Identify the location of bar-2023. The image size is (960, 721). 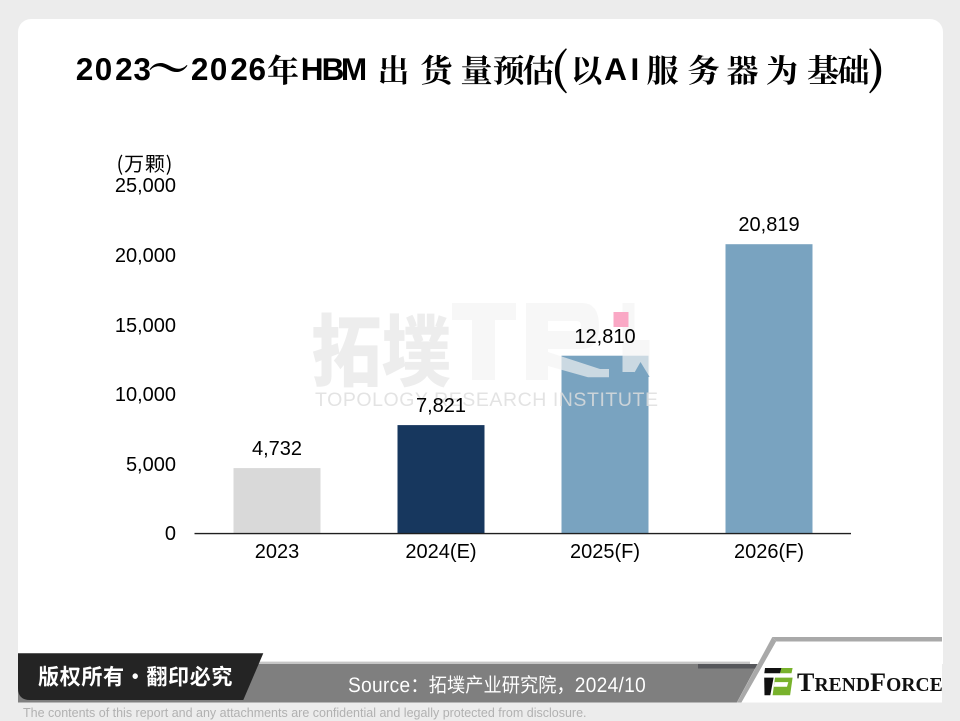
(277, 501).